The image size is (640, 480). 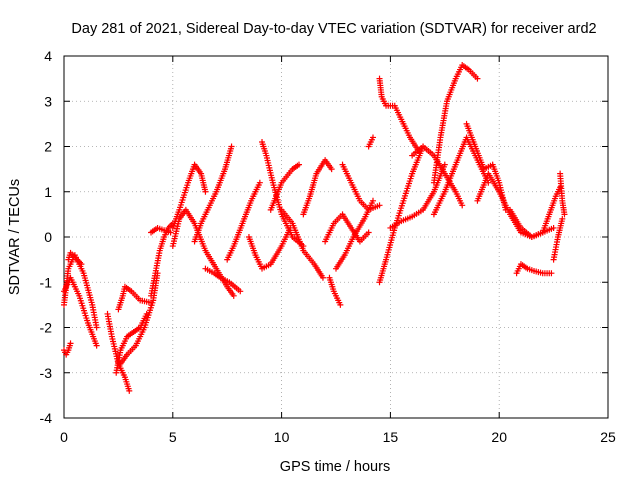 What do you see at coordinates (15, 237) in the screenshot?
I see `y-axis-label: SDTVAR / TECUs` at bounding box center [15, 237].